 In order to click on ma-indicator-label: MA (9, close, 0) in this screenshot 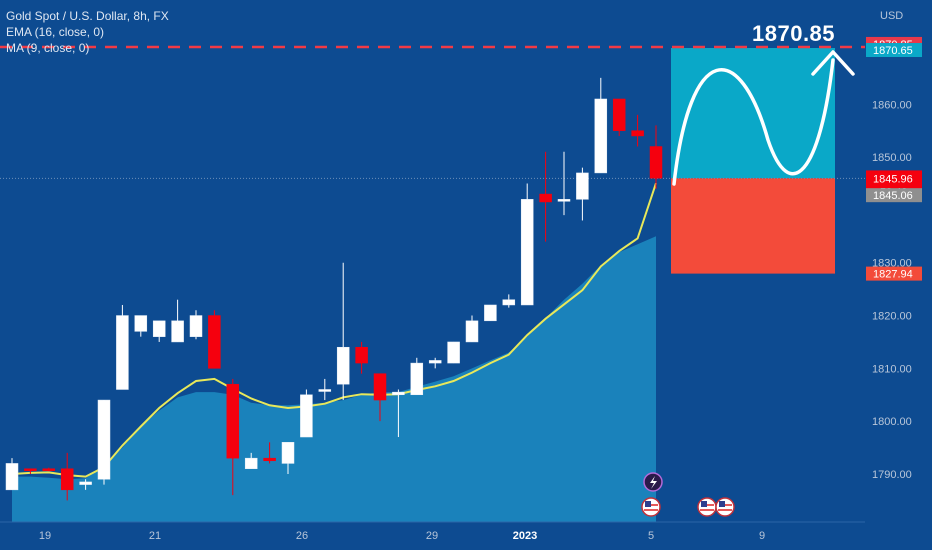, I will do `click(48, 48)`.